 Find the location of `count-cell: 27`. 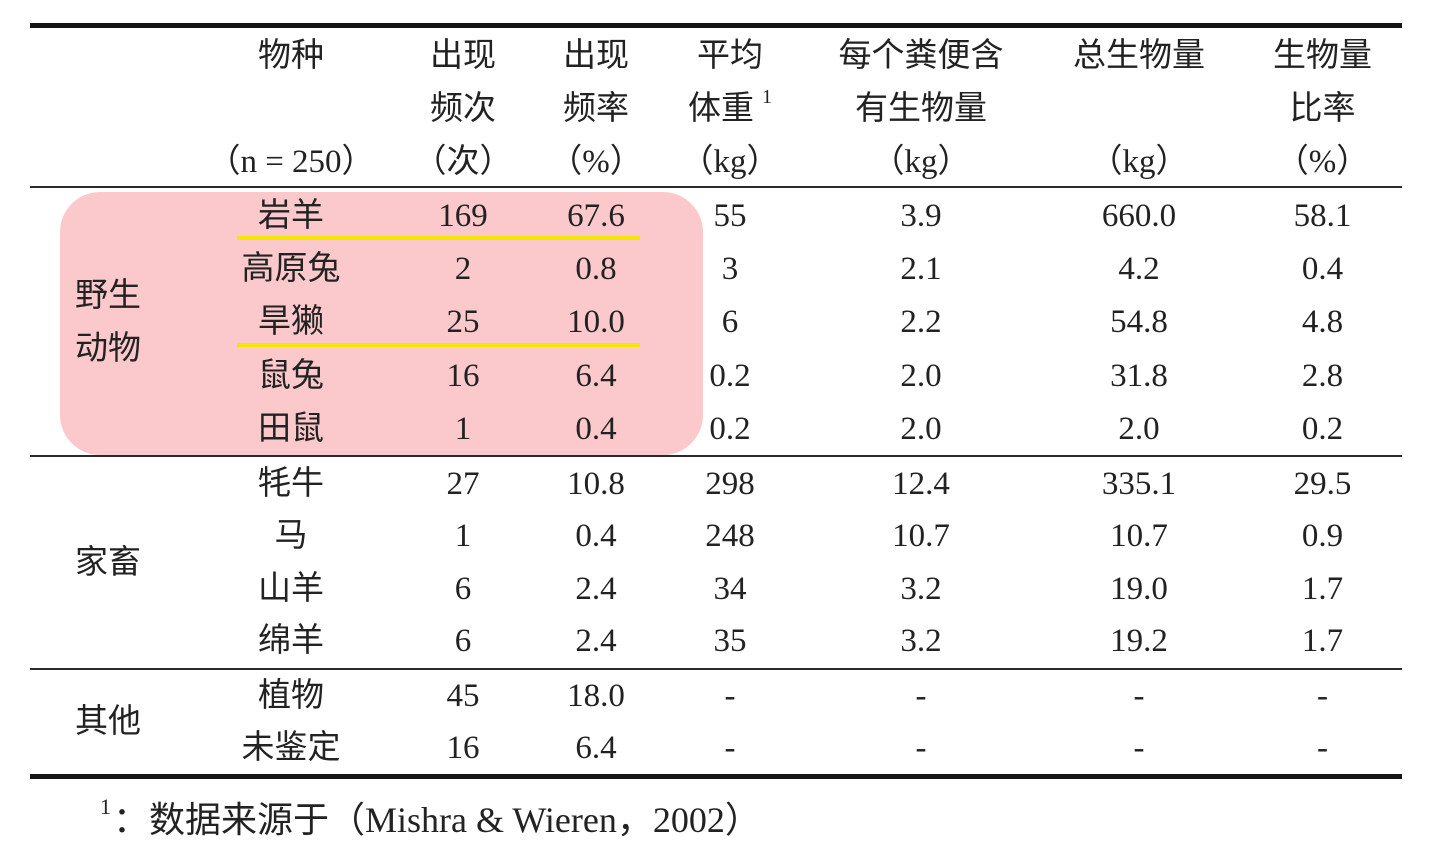

count-cell: 27 is located at coordinates (463, 483).